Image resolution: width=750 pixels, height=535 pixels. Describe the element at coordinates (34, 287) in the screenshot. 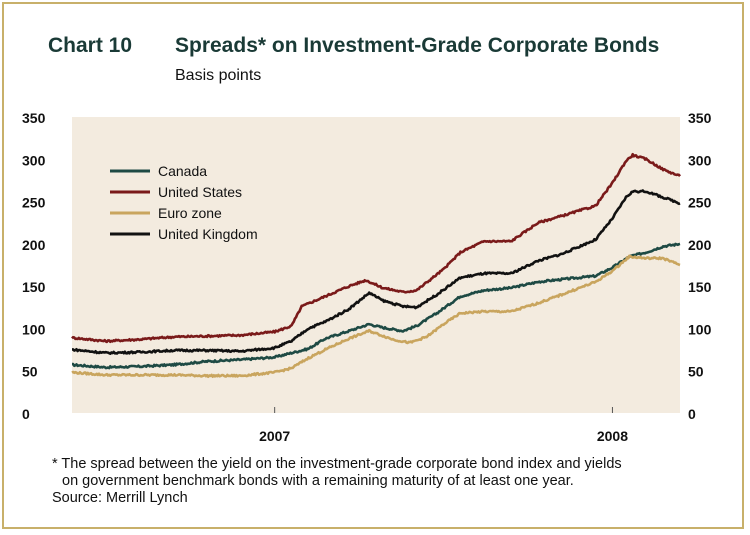

I see `y-tick-label-left: 150` at that location.